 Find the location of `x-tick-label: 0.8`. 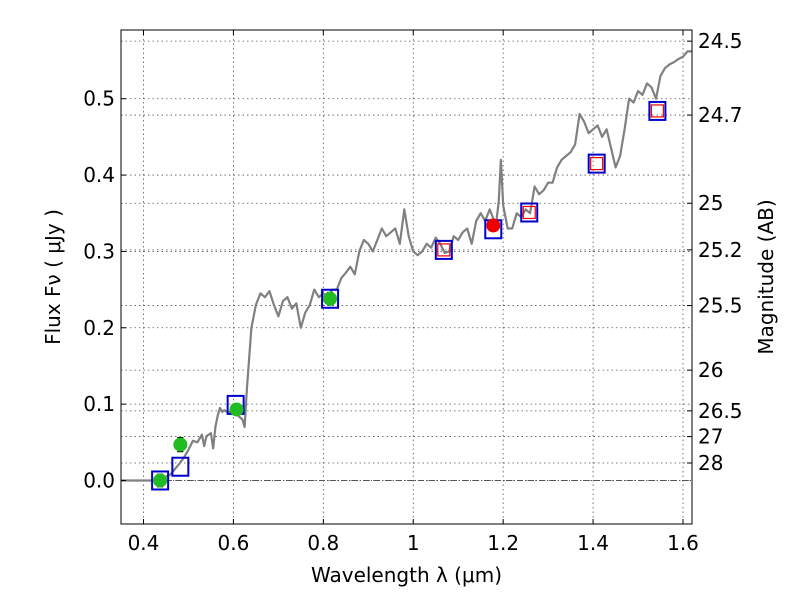

x-tick-label: 0.8 is located at coordinates (323, 543).